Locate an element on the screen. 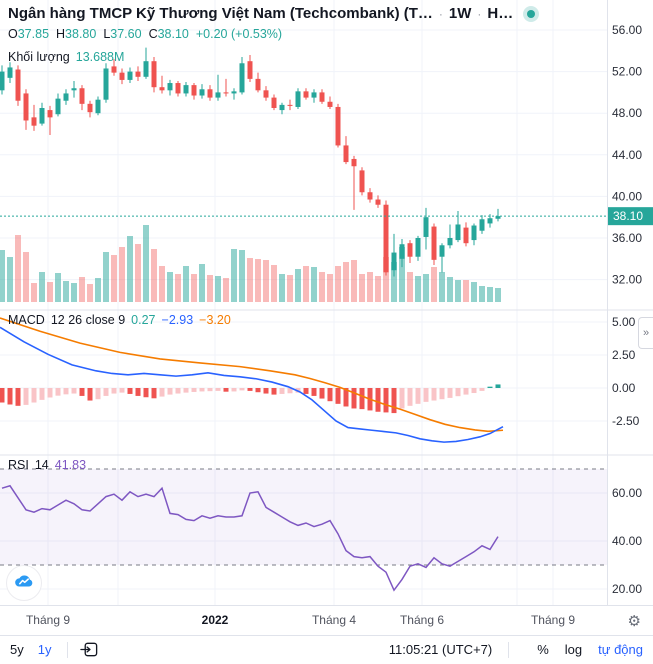  macd-indicator-row: MACD 12 26 close 9 0.27 −2.93 −3.20 is located at coordinates (122, 320).